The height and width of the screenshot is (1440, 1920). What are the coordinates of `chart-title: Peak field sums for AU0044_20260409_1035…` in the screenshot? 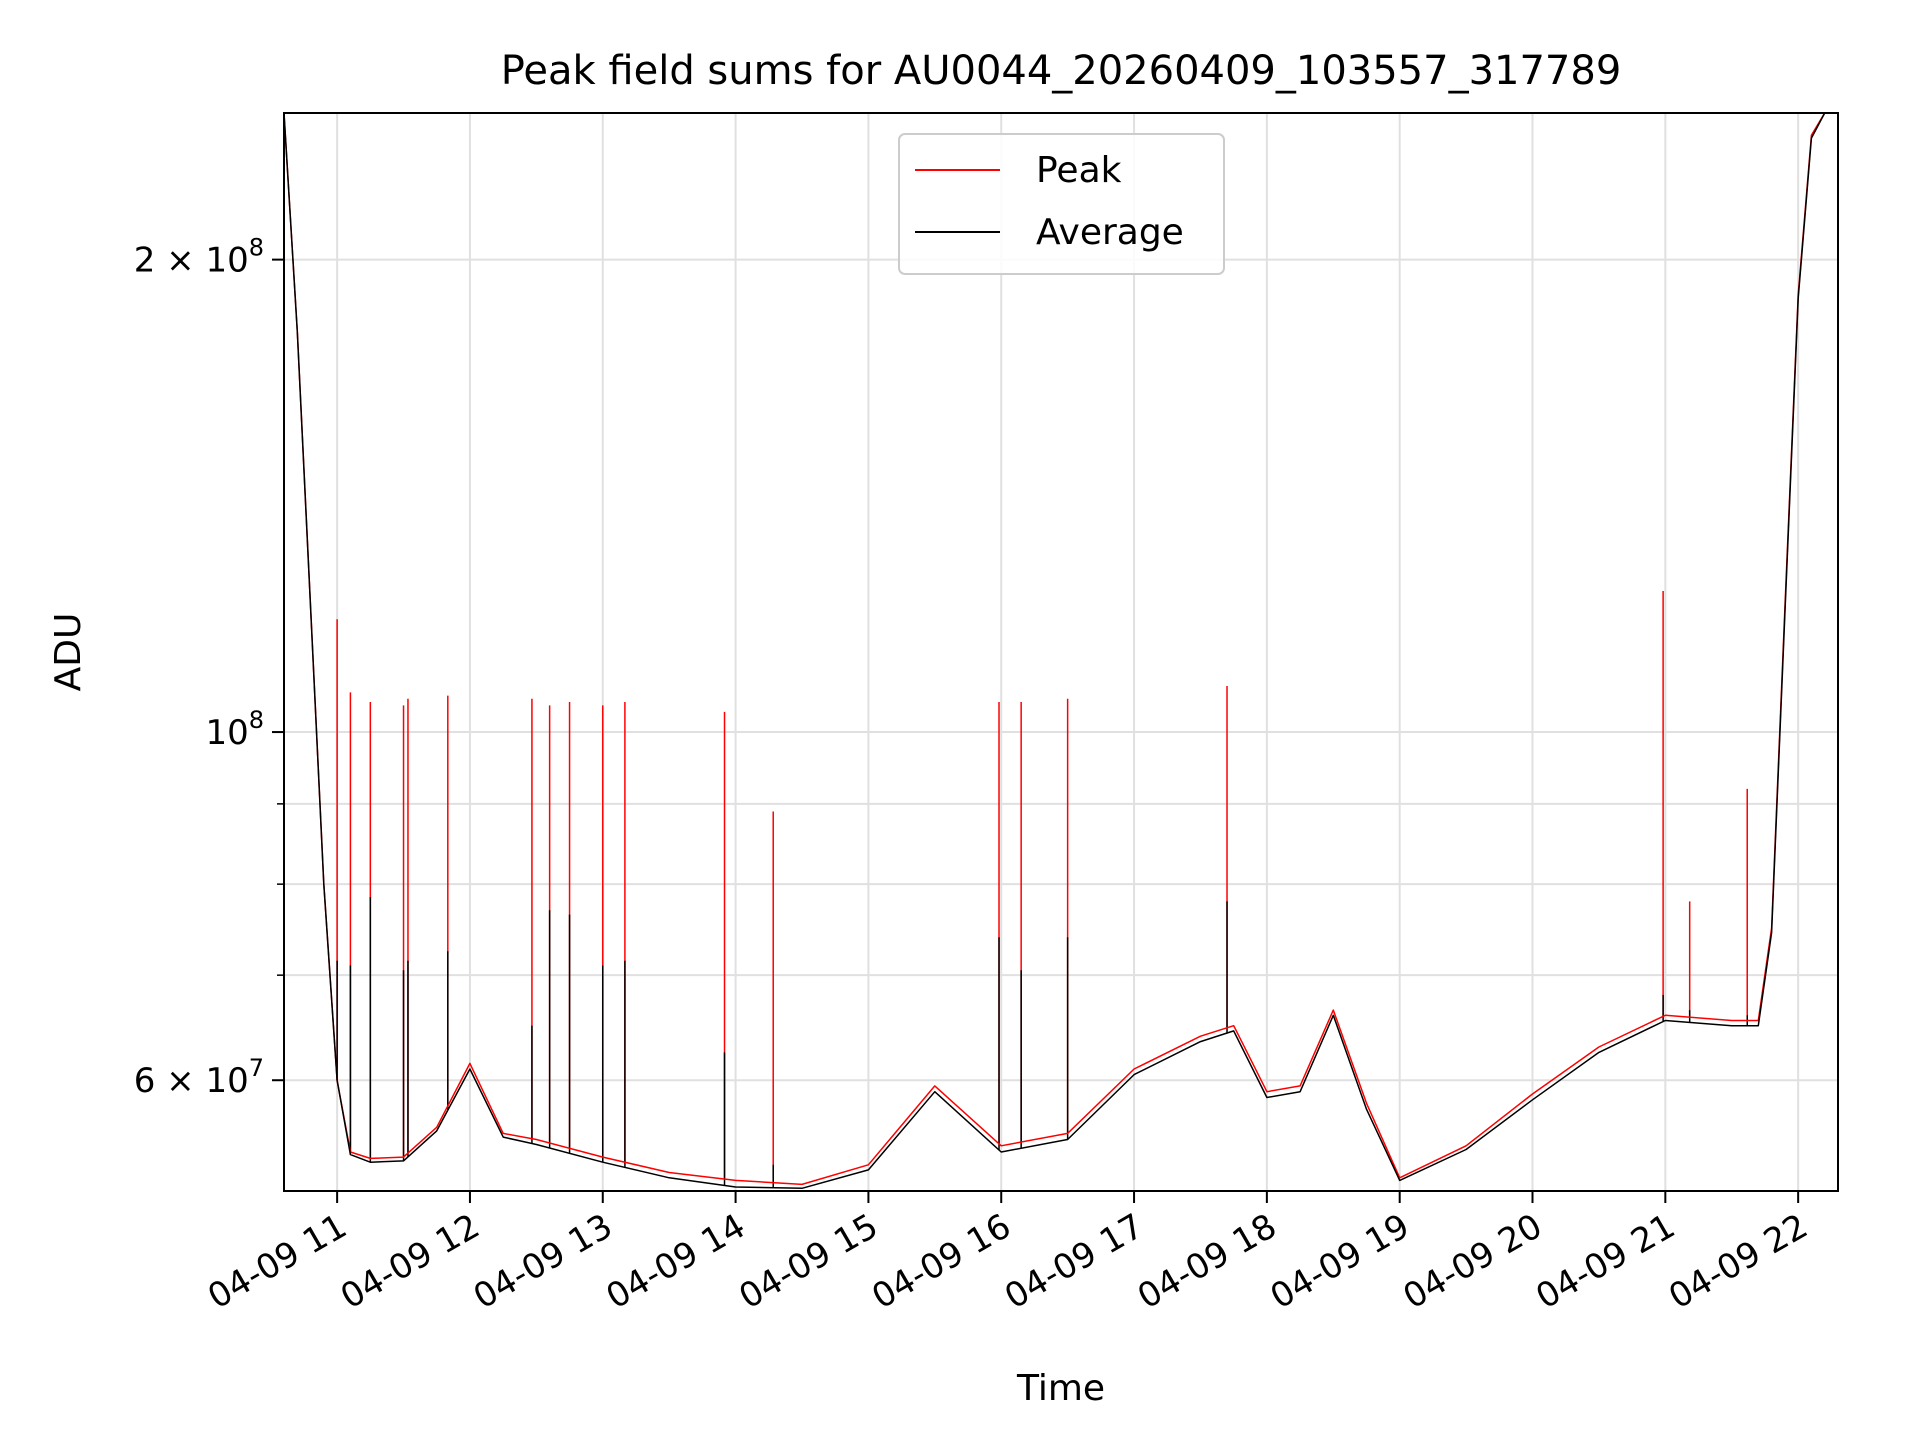 It's located at (1061, 71).